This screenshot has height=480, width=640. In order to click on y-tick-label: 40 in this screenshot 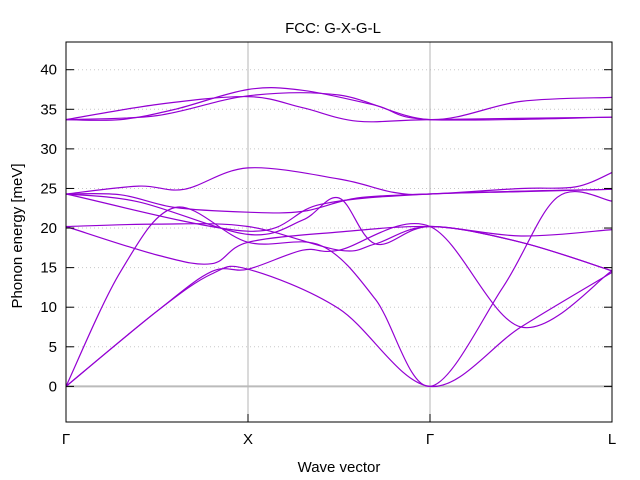, I will do `click(48, 70)`.